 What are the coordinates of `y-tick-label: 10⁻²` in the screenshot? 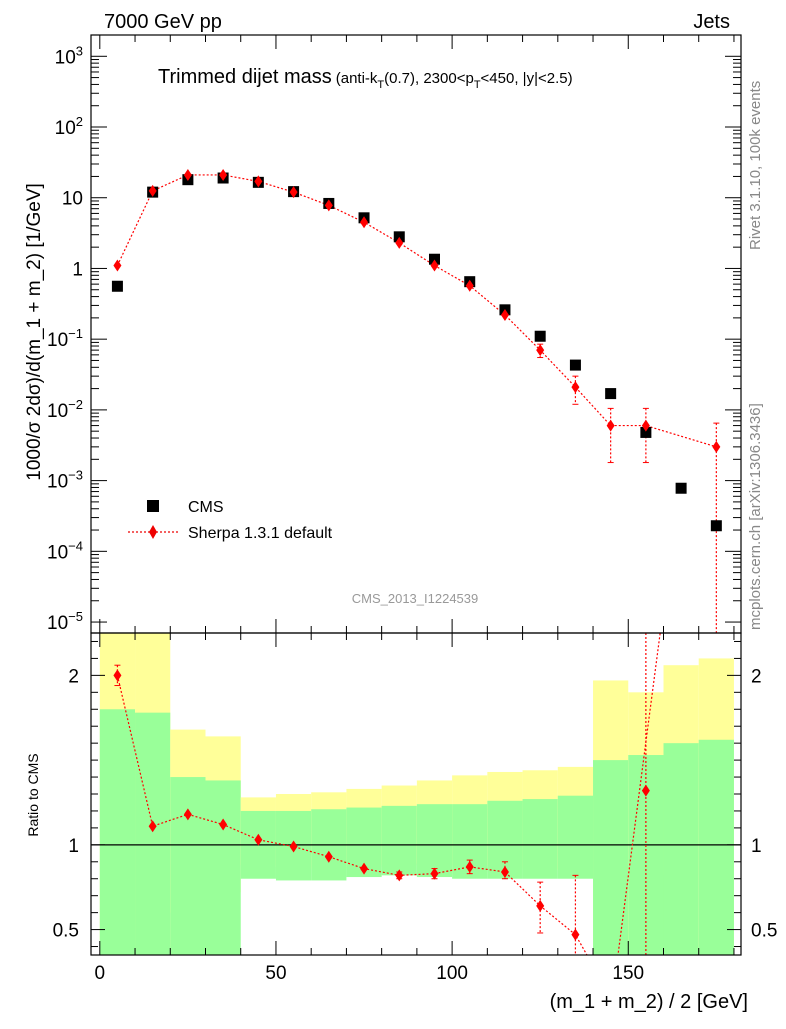 It's located at (65, 409).